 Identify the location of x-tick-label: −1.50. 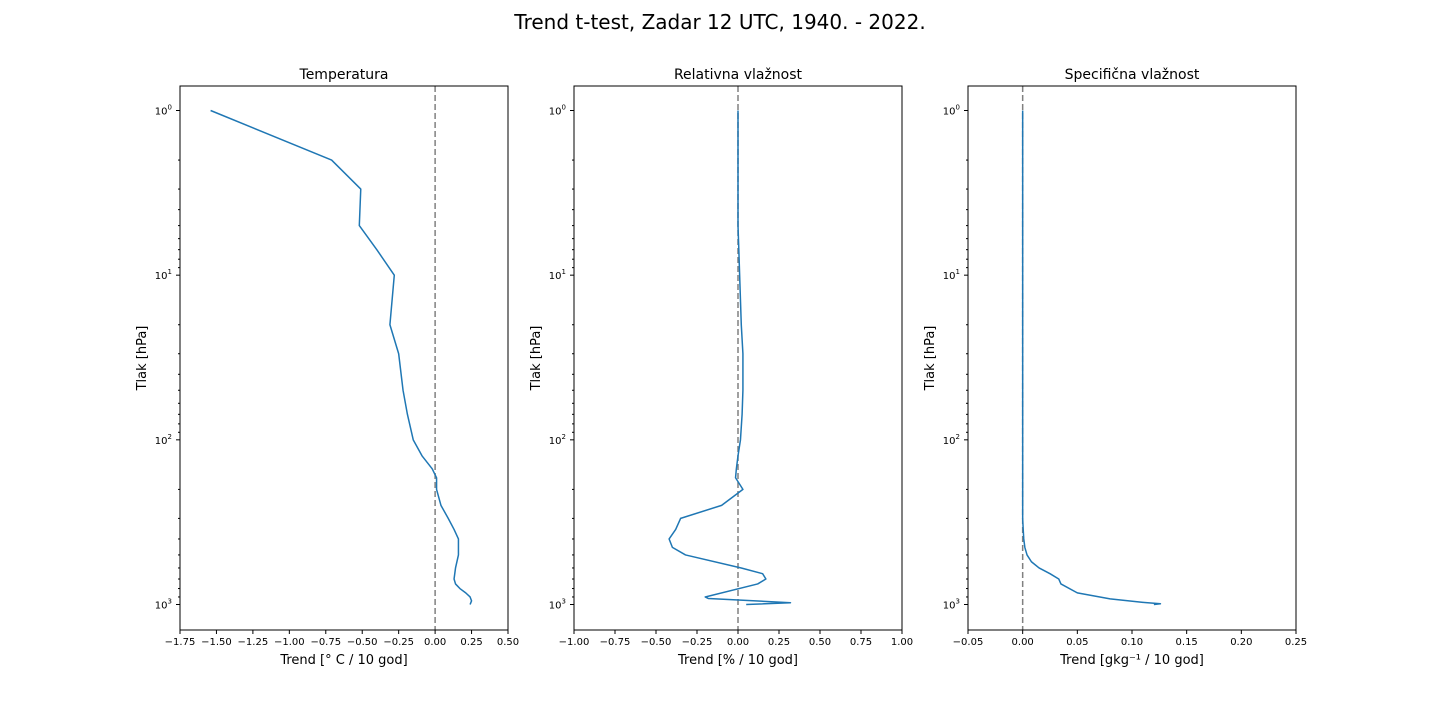
(216, 642).